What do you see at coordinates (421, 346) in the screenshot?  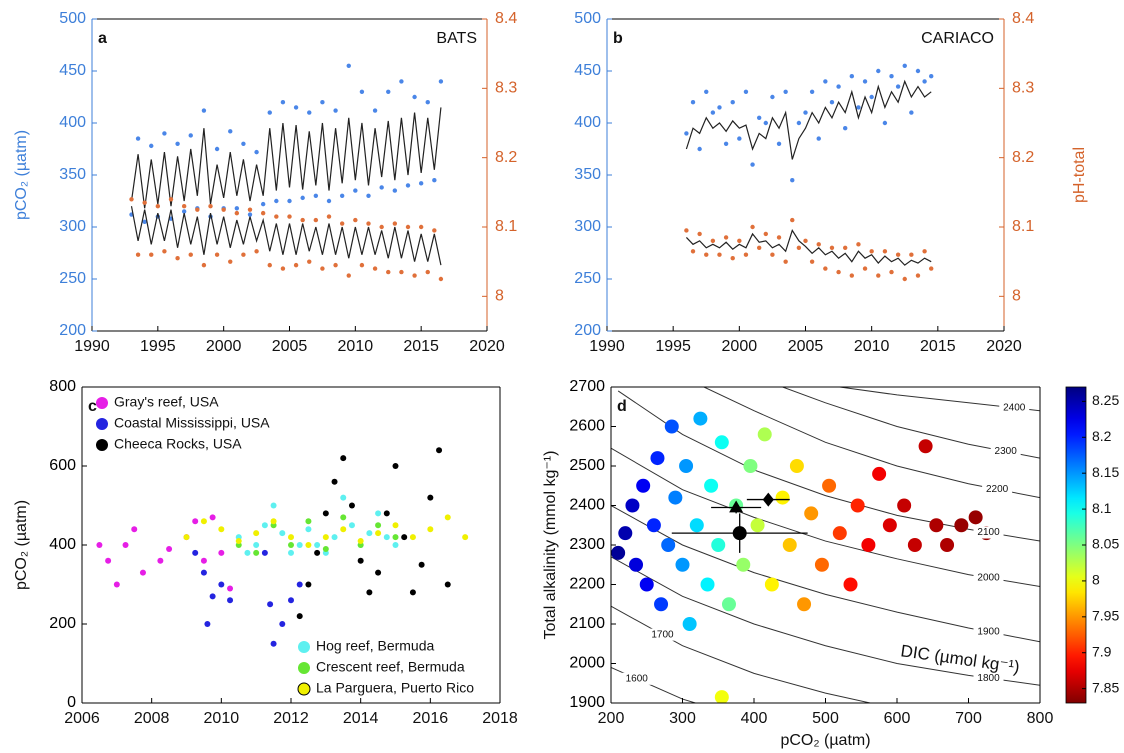 I see `x-tick-label: 2015` at bounding box center [421, 346].